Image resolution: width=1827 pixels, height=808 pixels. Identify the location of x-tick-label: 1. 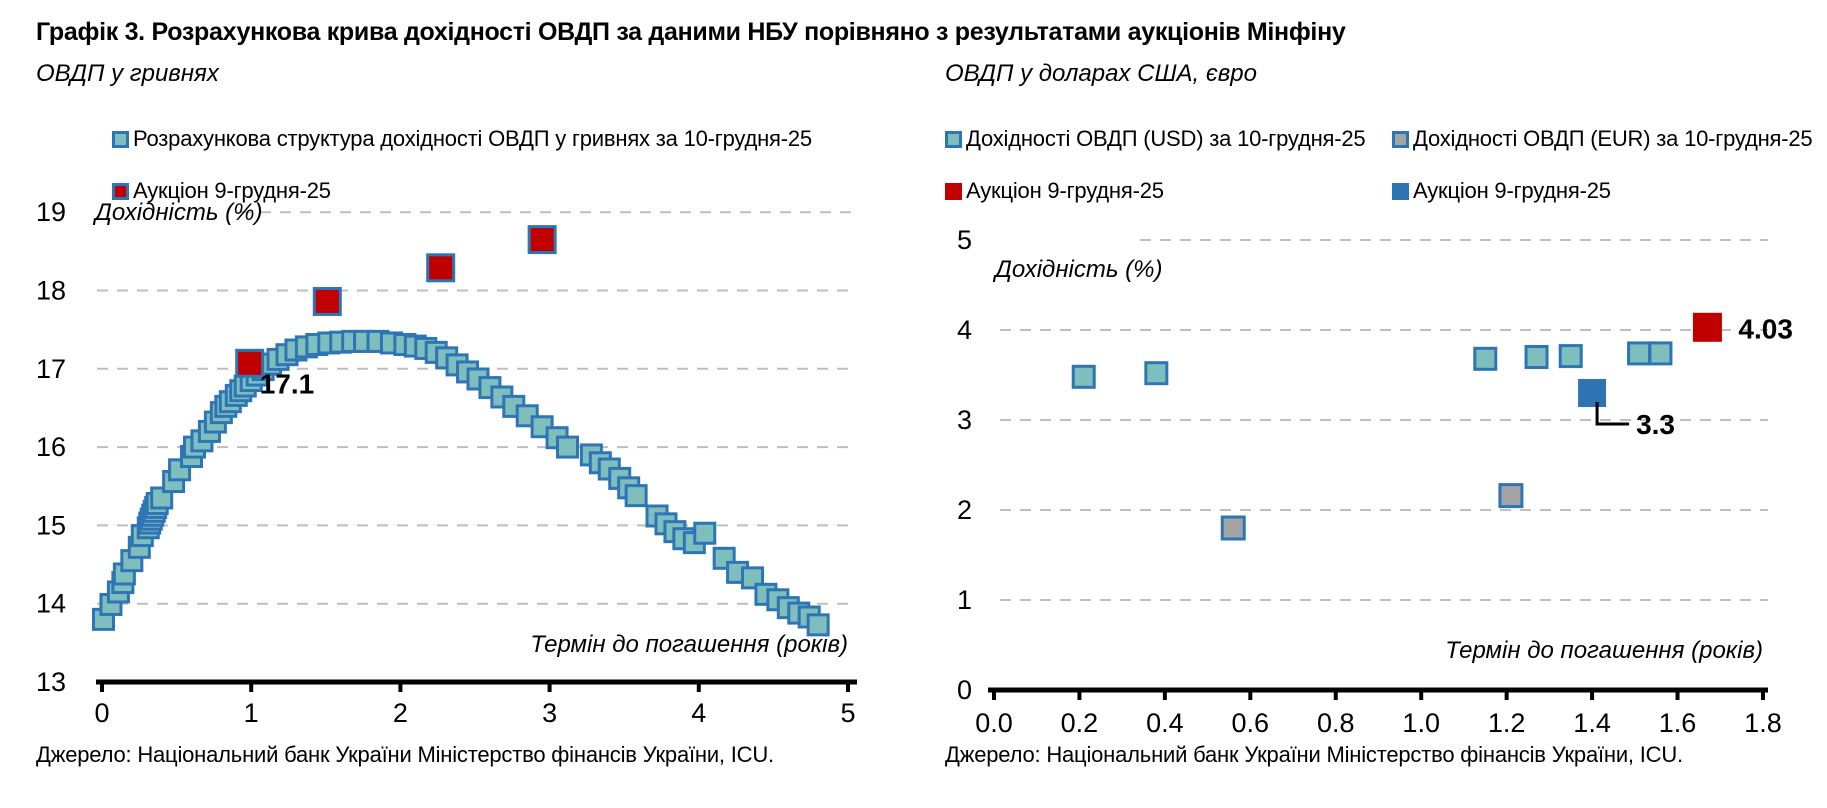
(251, 713).